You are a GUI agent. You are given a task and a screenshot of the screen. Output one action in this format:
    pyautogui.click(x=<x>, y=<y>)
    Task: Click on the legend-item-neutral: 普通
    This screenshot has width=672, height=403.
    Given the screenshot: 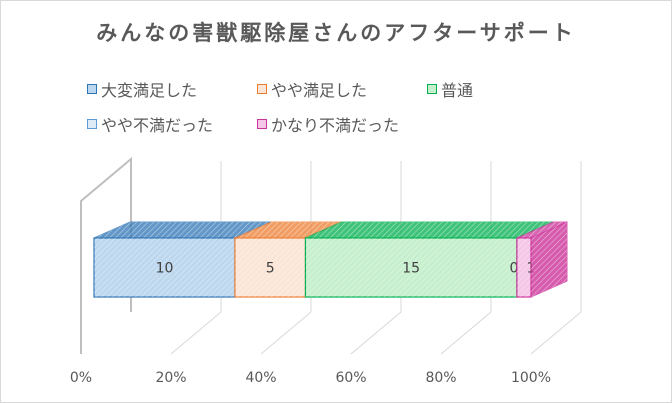 What is the action you would take?
    pyautogui.click(x=450, y=89)
    